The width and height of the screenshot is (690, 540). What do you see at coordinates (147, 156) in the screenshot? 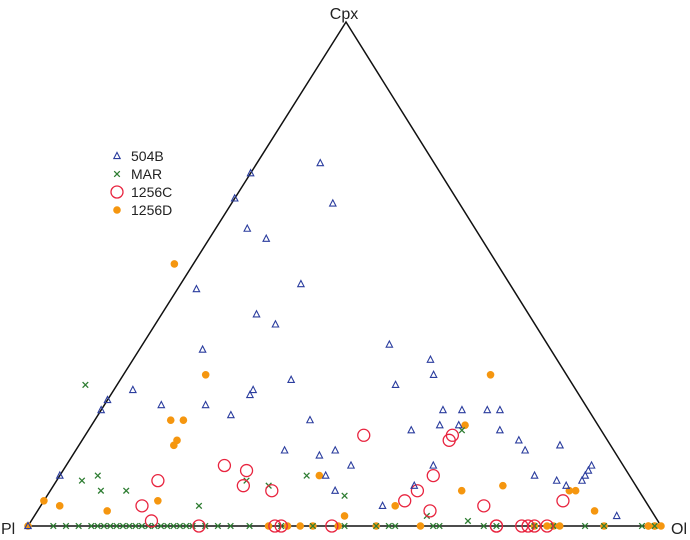
I see `legend-label-504b: 504B` at bounding box center [147, 156].